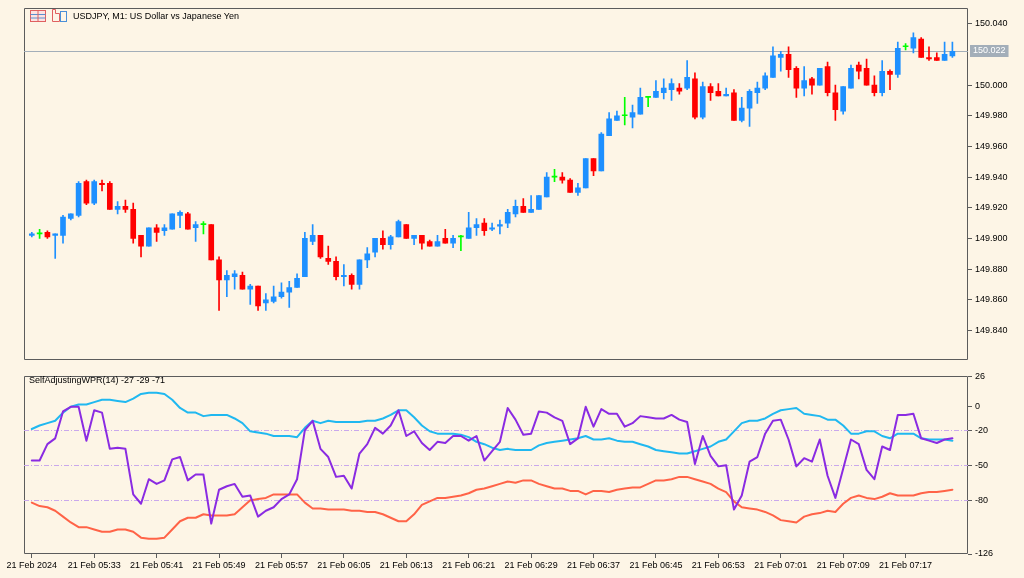  I want to click on x-tick-label: 21 Feb 07:17, so click(906, 564).